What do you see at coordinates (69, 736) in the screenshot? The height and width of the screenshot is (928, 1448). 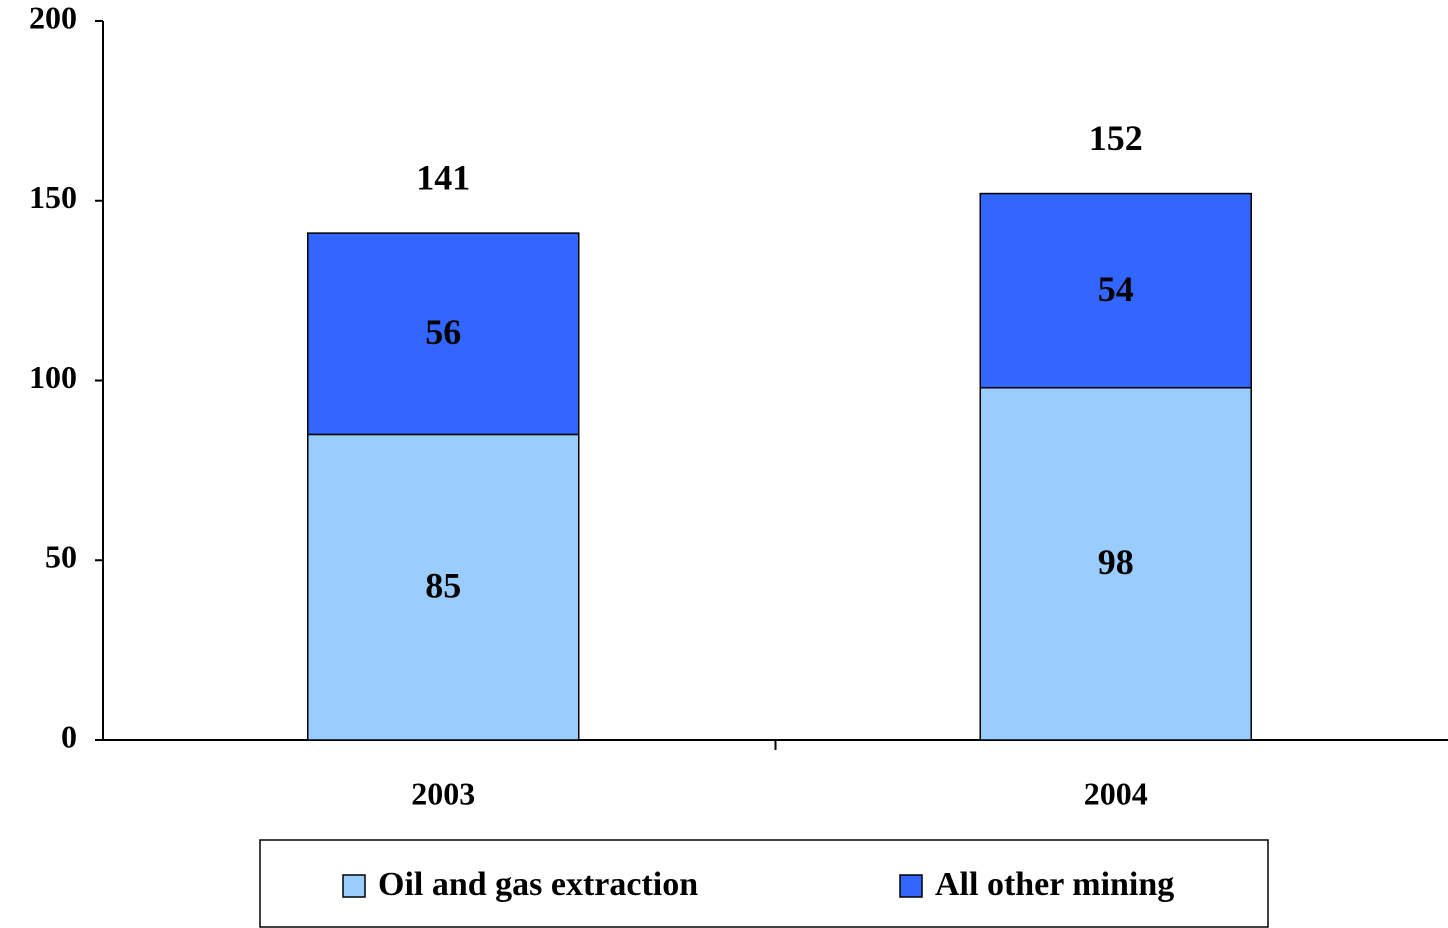 I see `y-tick-label: 0` at bounding box center [69, 736].